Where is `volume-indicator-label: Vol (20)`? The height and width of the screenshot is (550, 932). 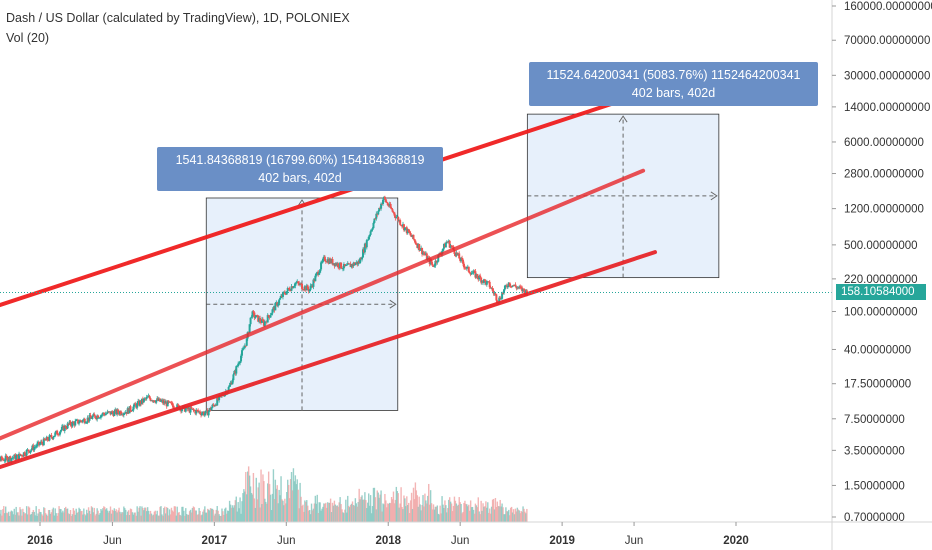
volume-indicator-label: Vol (20) is located at coordinates (28, 38).